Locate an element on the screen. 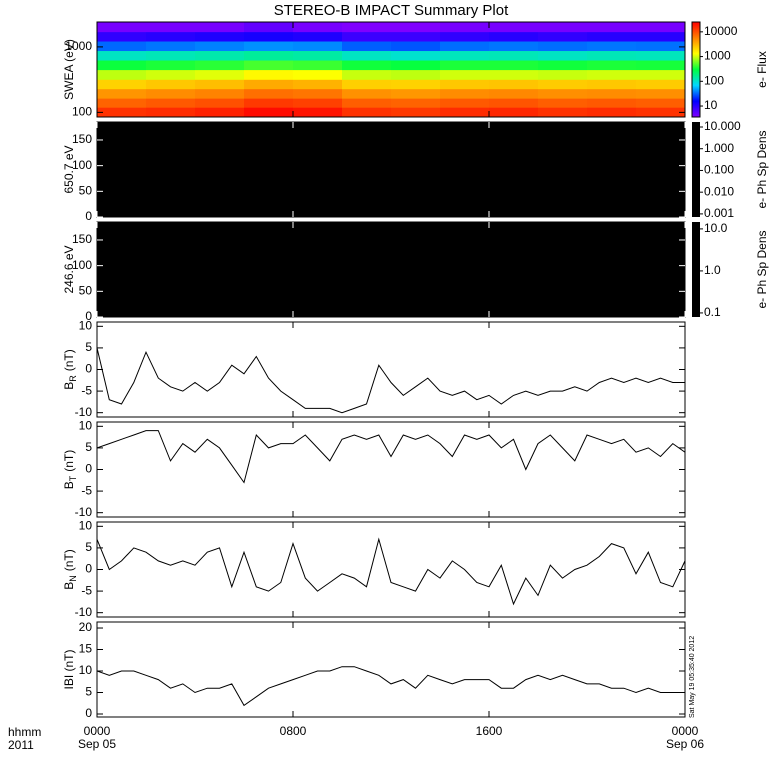  colorbar-tick-label: 100 is located at coordinates (714, 80).